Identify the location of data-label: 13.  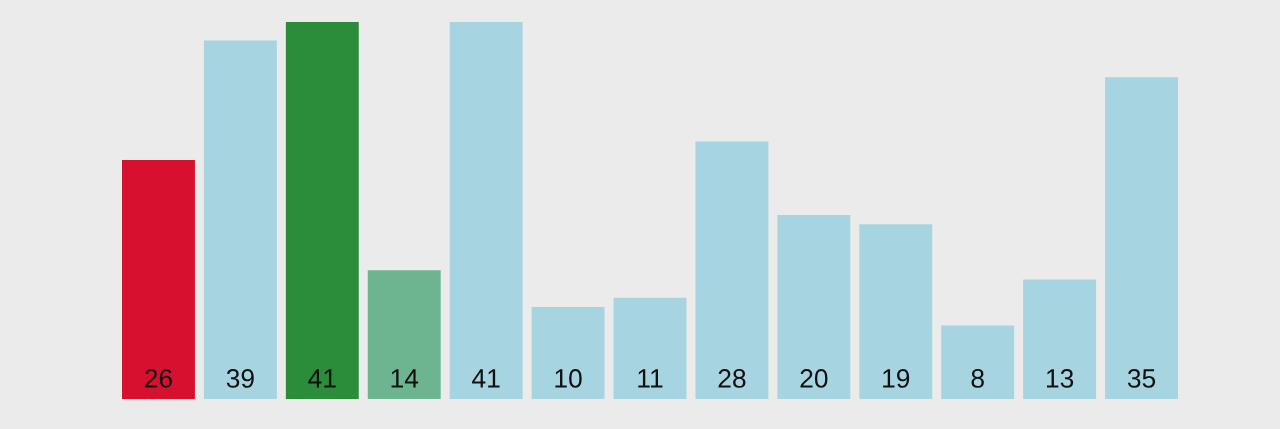
(1060, 378).